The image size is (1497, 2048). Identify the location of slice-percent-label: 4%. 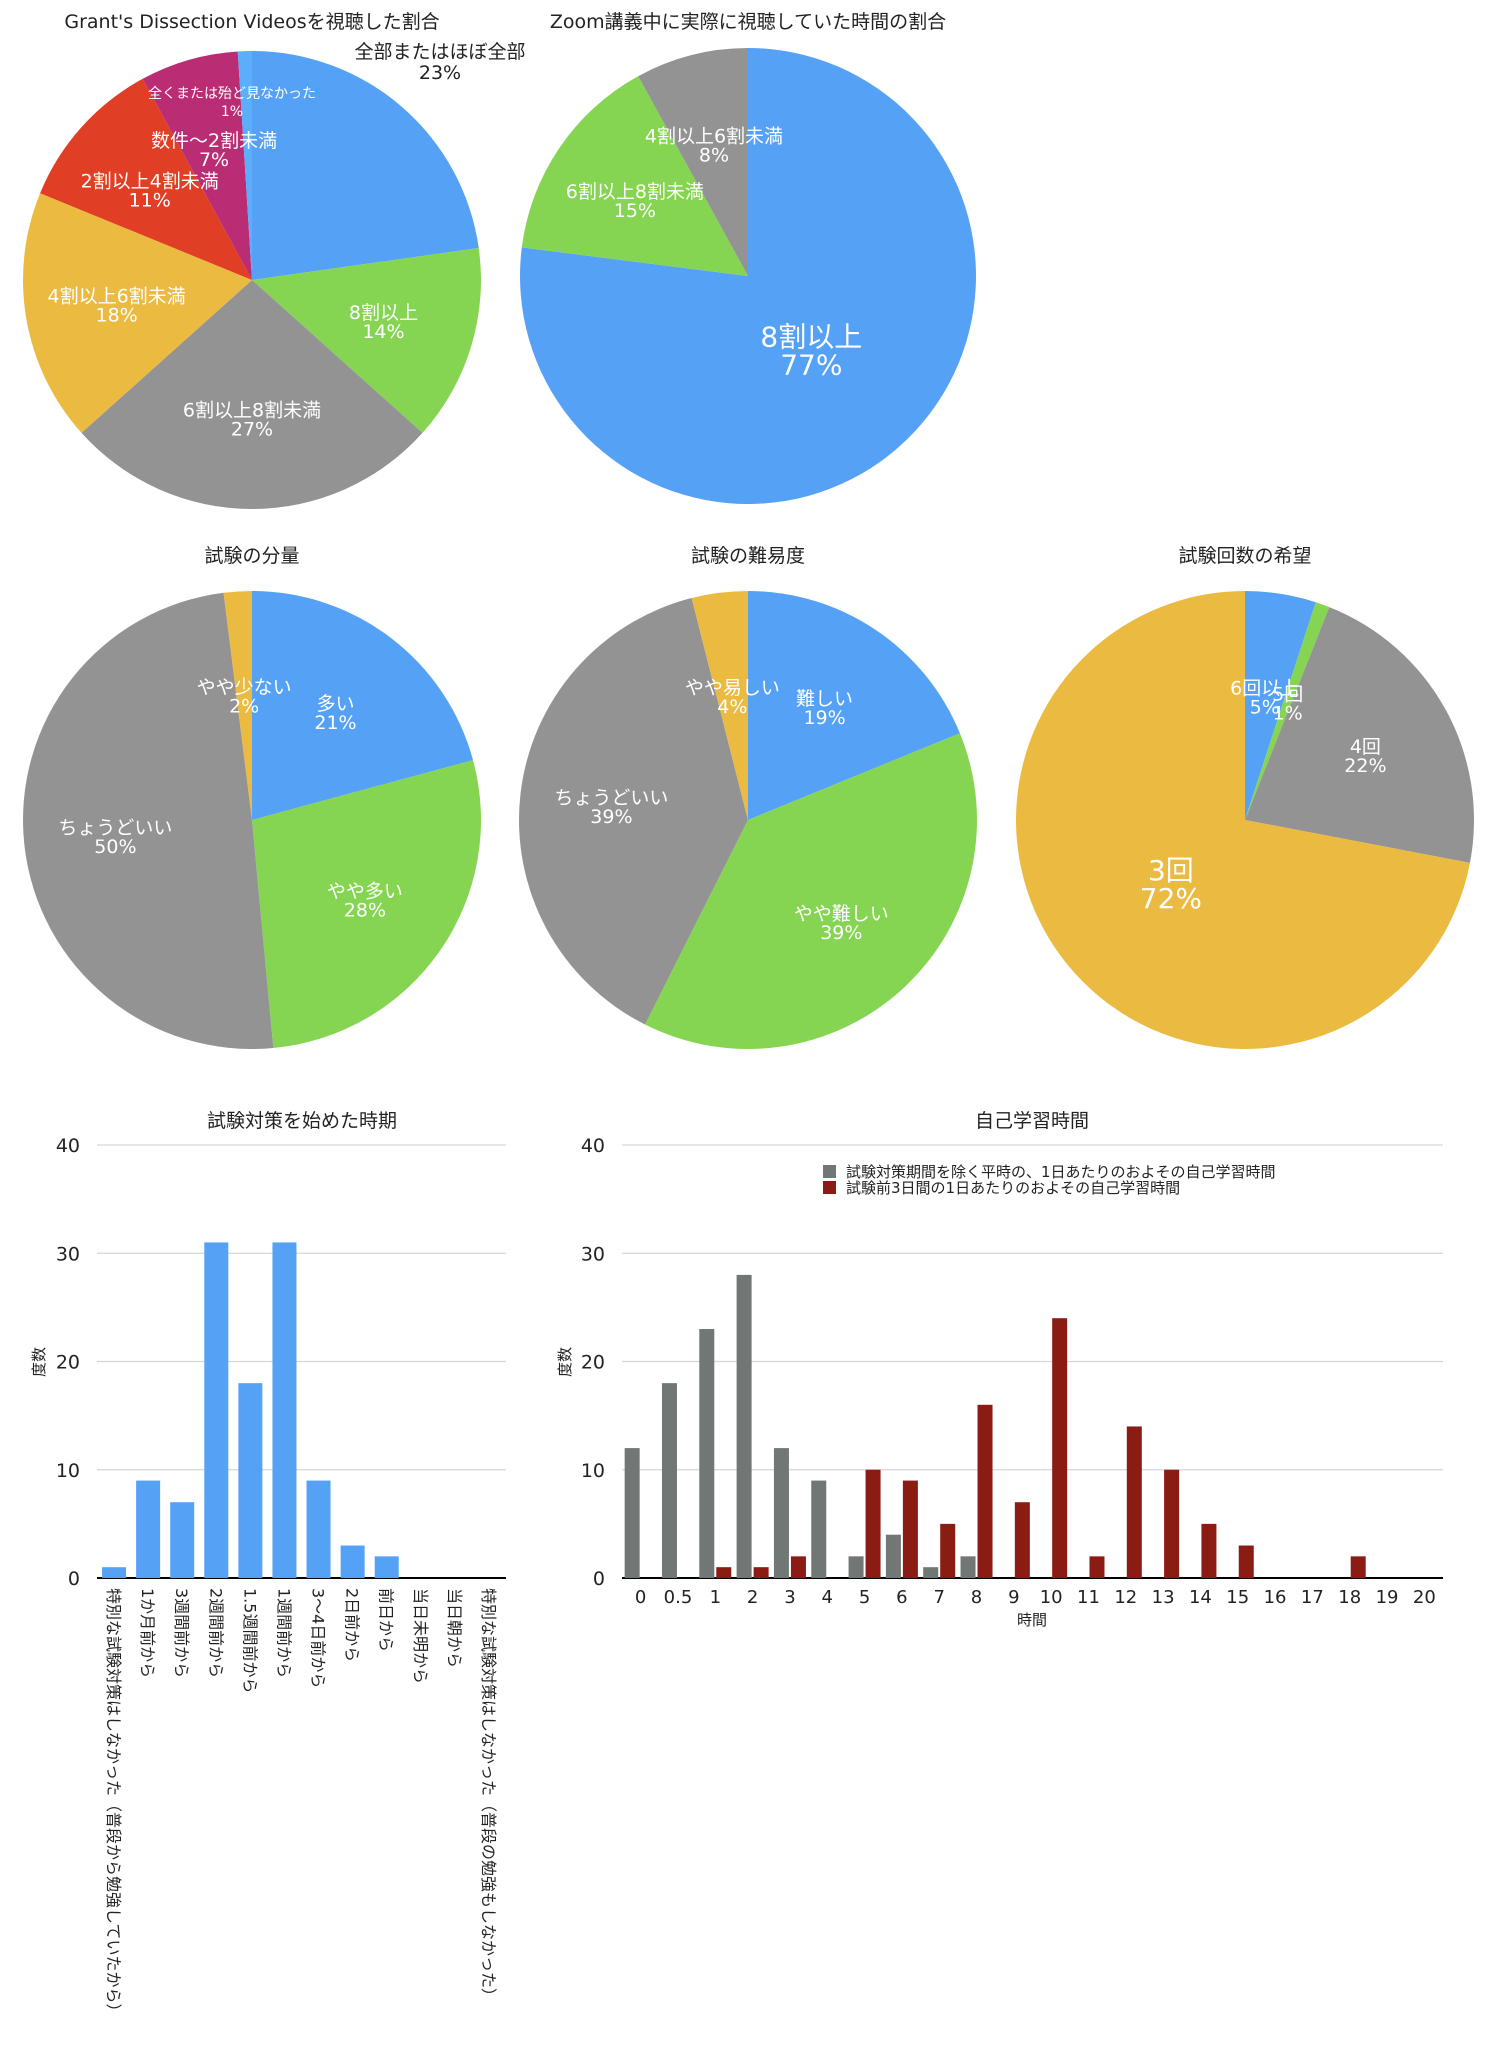
(732, 707).